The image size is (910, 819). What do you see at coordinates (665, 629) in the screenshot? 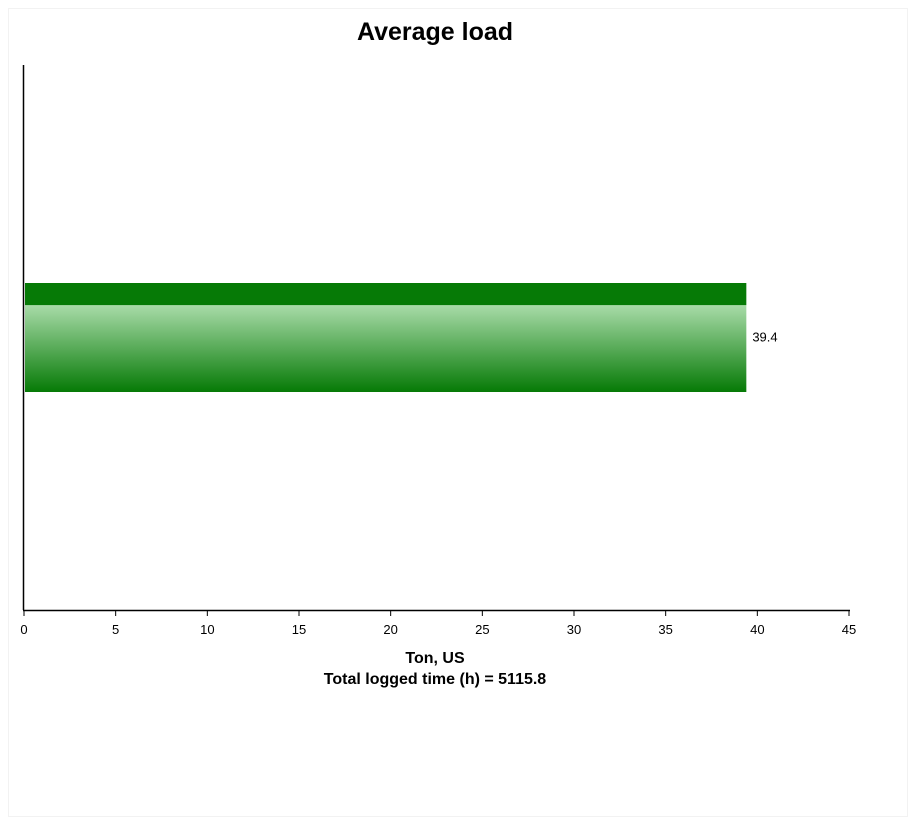
I see `x-tick-label: 35` at bounding box center [665, 629].